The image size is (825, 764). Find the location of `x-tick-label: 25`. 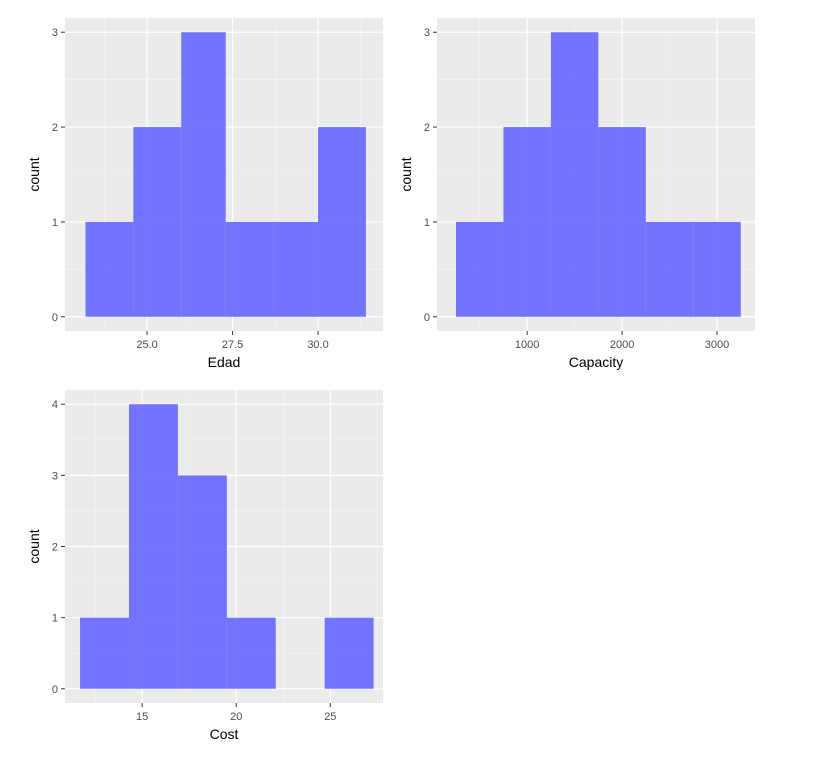

x-tick-label: 25 is located at coordinates (330, 717).